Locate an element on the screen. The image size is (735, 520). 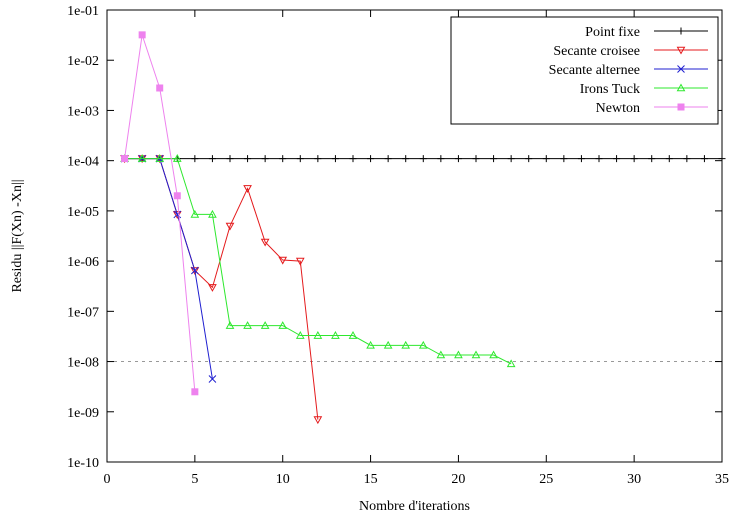
y-tick-label: 1e-09 is located at coordinates (83, 413).